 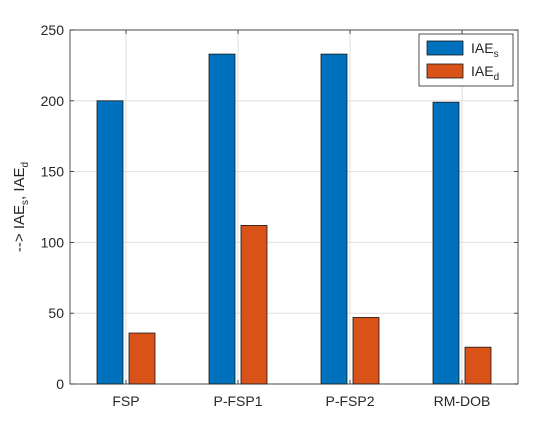 I want to click on bar-iae-d-fsp, so click(x=142, y=358).